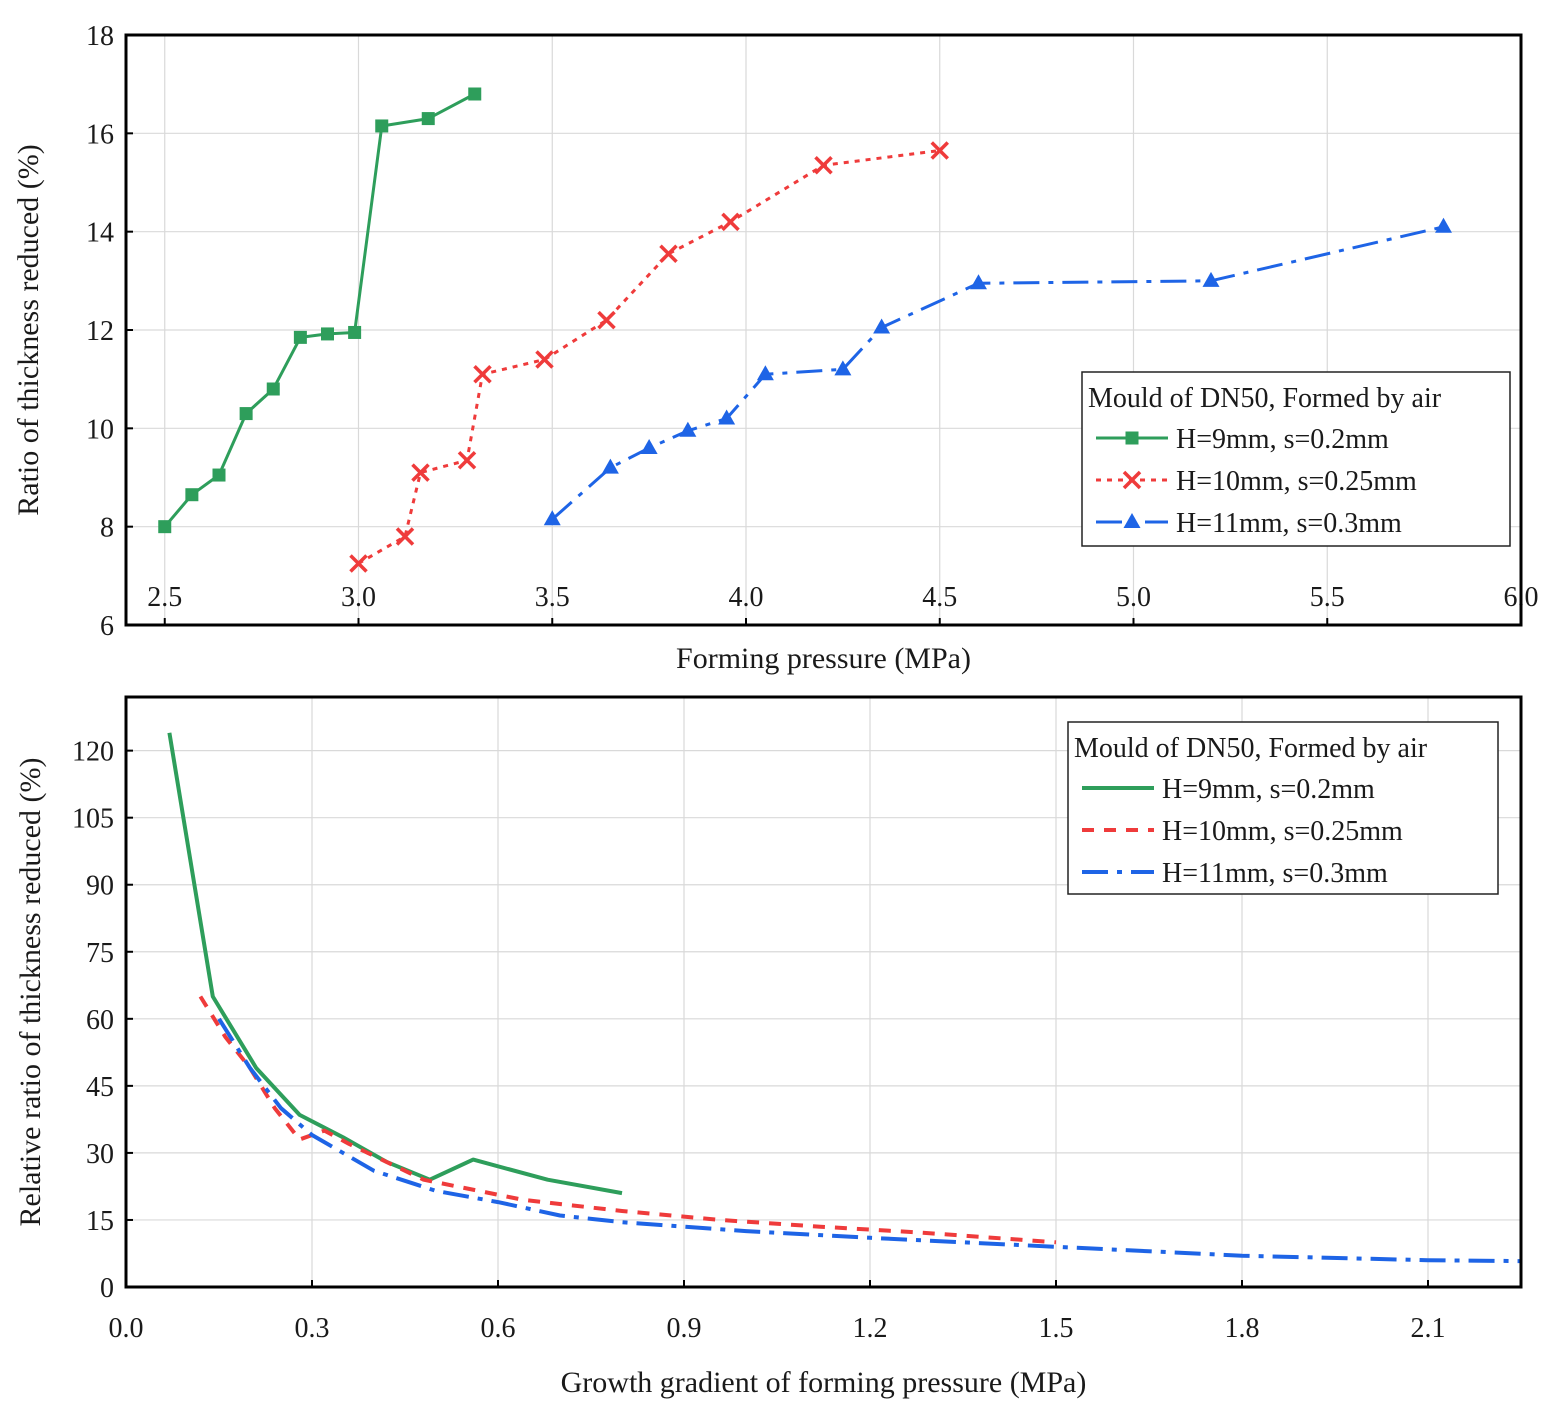 The height and width of the screenshot is (1423, 1558). I want to click on y-tick-label: 30, so click(100, 1154).